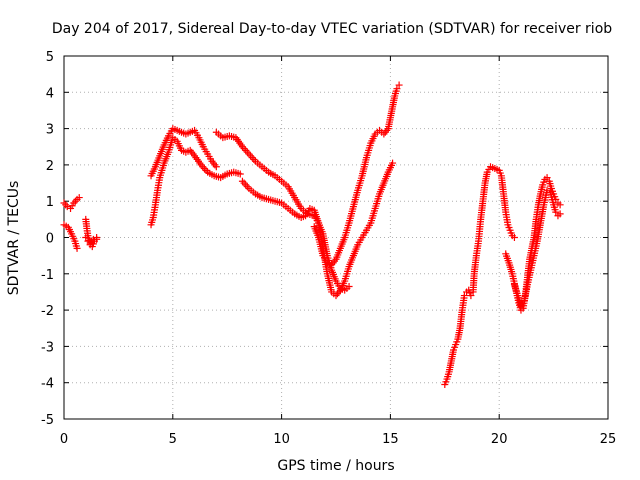 The width and height of the screenshot is (640, 480). I want to click on x-tick-label: 20, so click(499, 439).